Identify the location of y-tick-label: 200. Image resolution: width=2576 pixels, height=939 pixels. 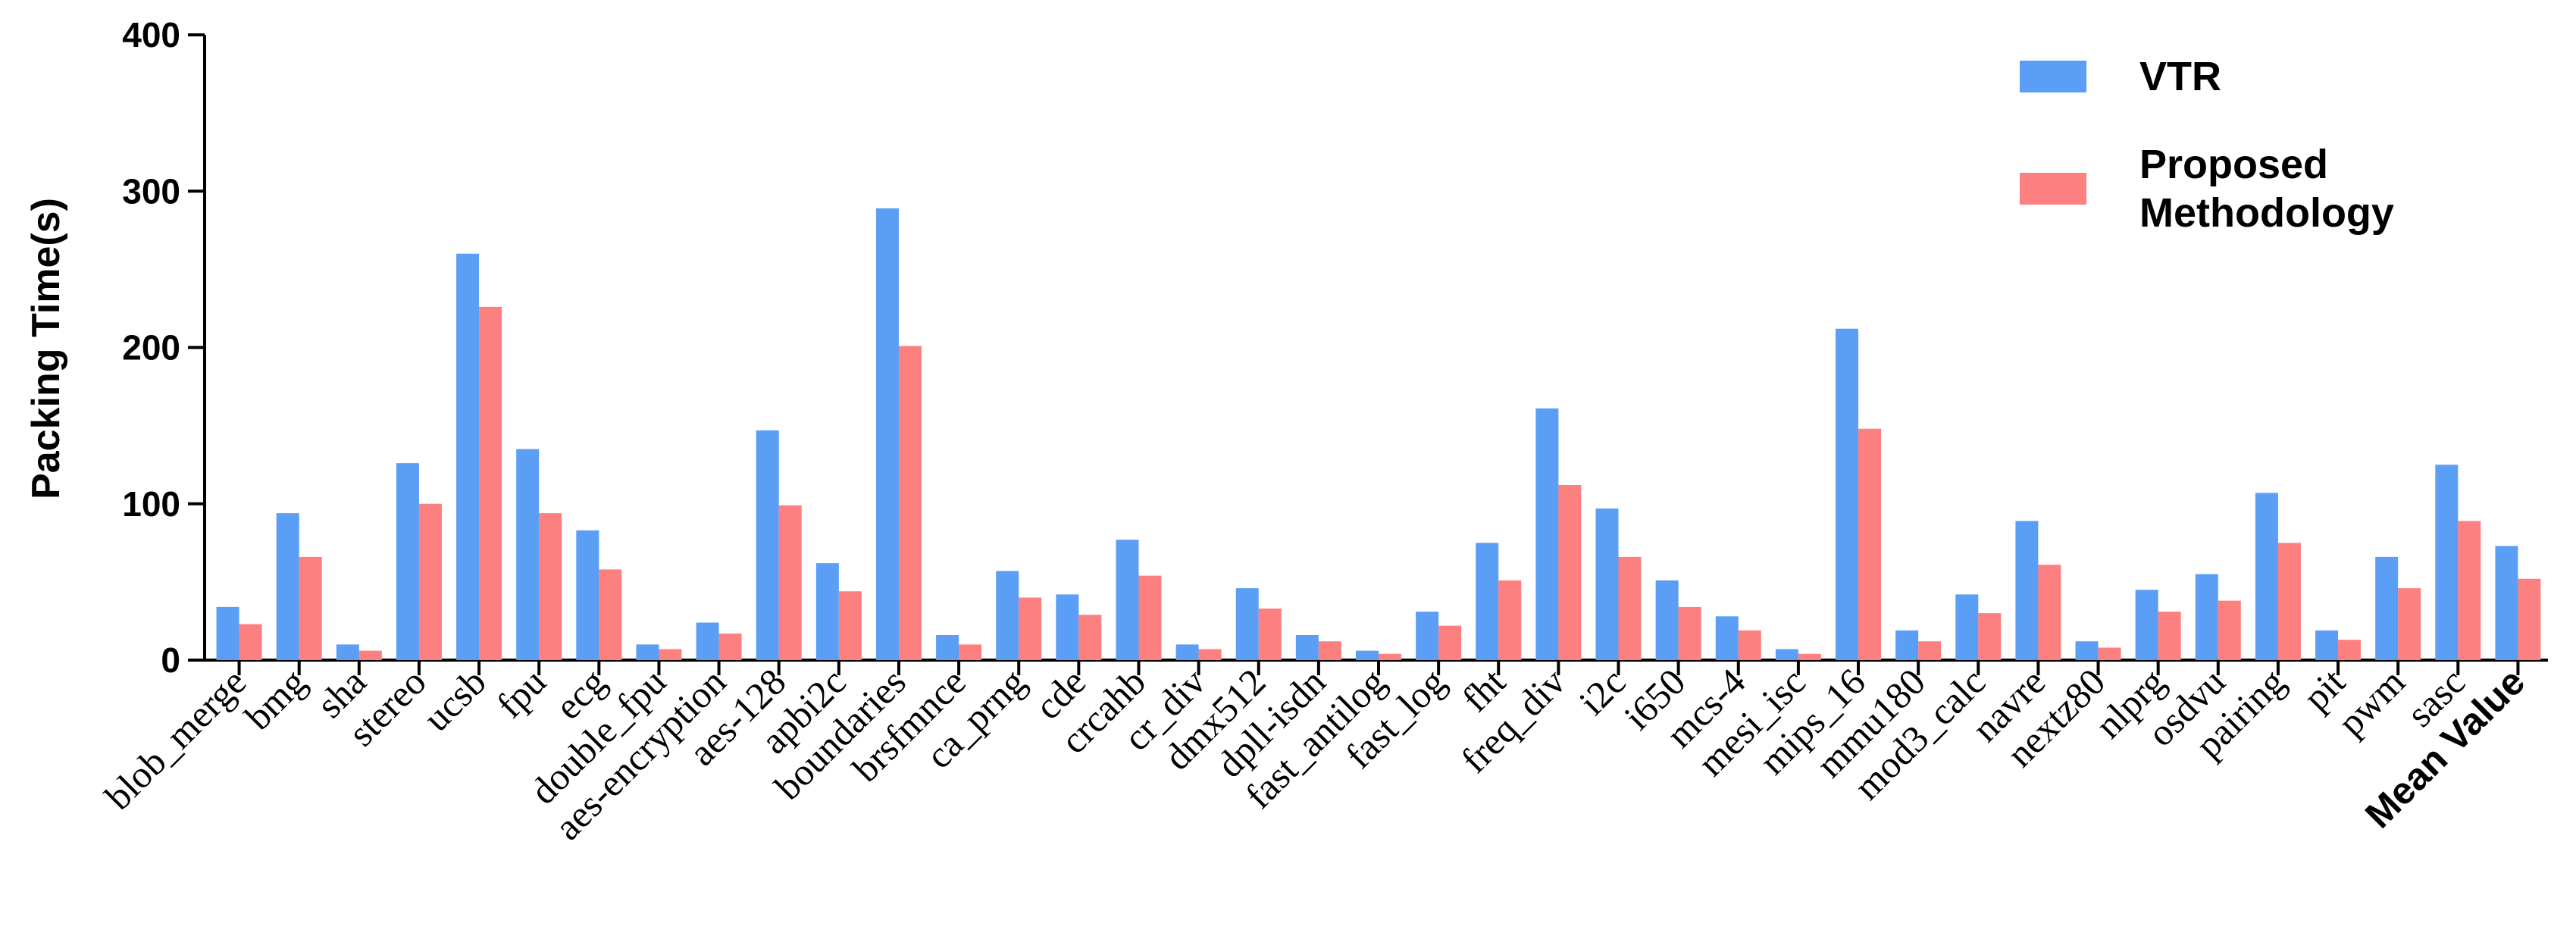
(151, 348).